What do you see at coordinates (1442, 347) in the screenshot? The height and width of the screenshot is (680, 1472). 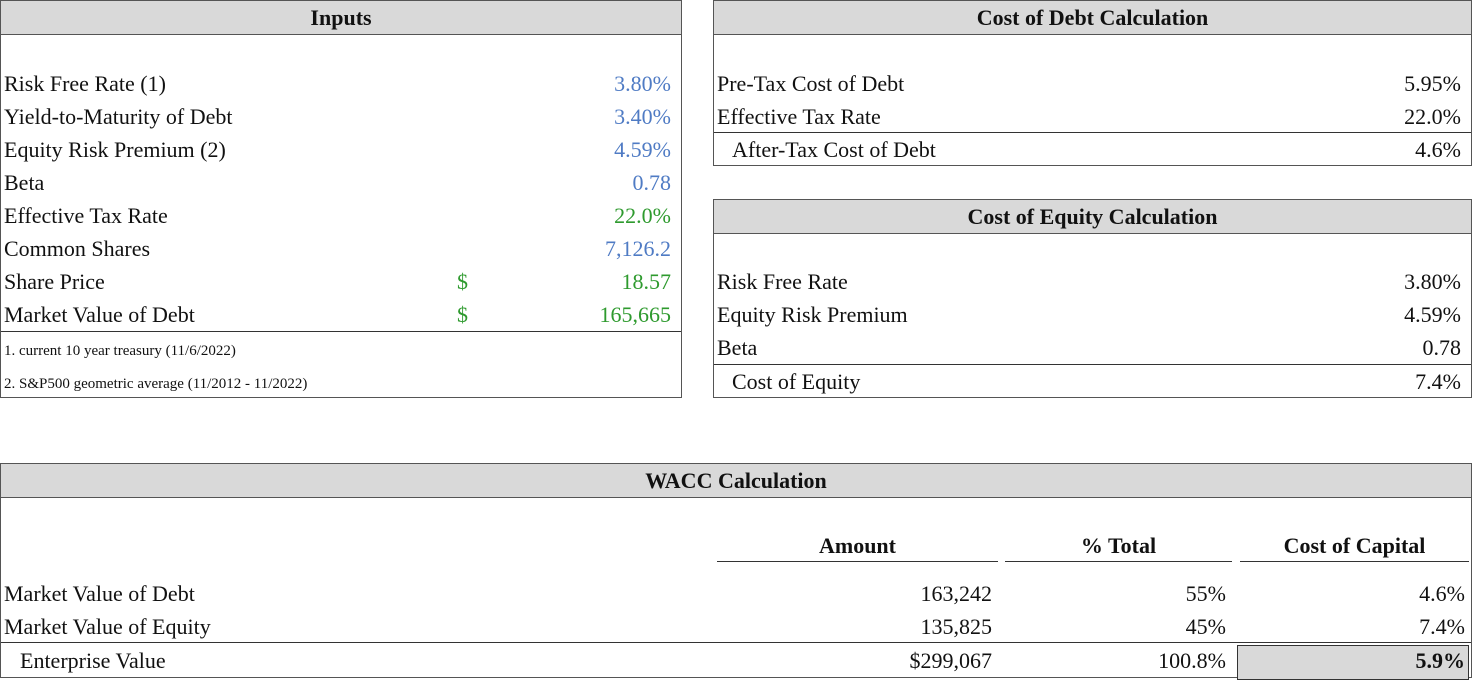 I see `equity-value: 0.78` at bounding box center [1442, 347].